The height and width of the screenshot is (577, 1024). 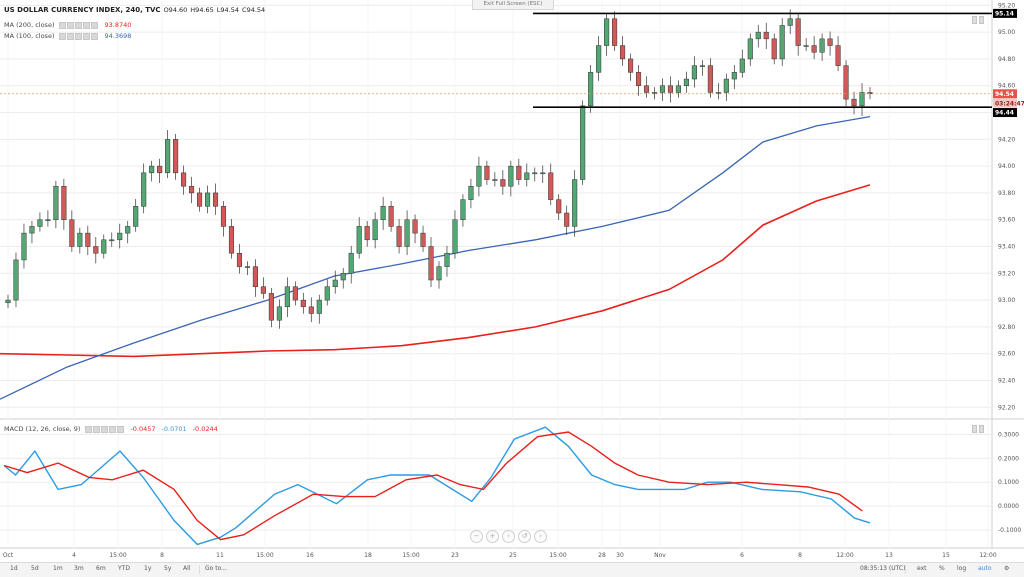 What do you see at coordinates (79, 36) in the screenshot?
I see `ma100-settings-icons` at bounding box center [79, 36].